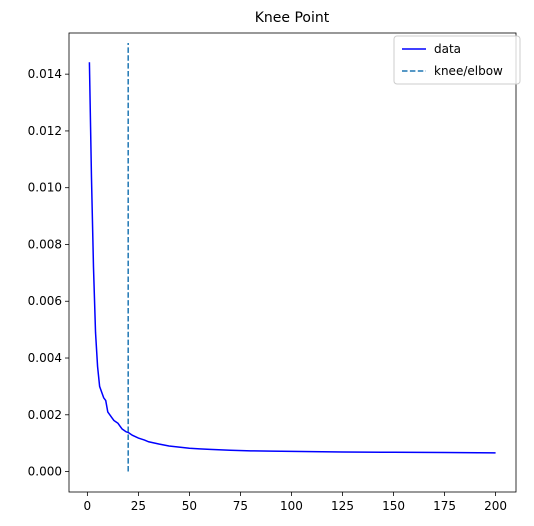 Image resolution: width=534 pixels, height=526 pixels. Describe the element at coordinates (393, 506) in the screenshot. I see `x-tick-label: 150` at that location.